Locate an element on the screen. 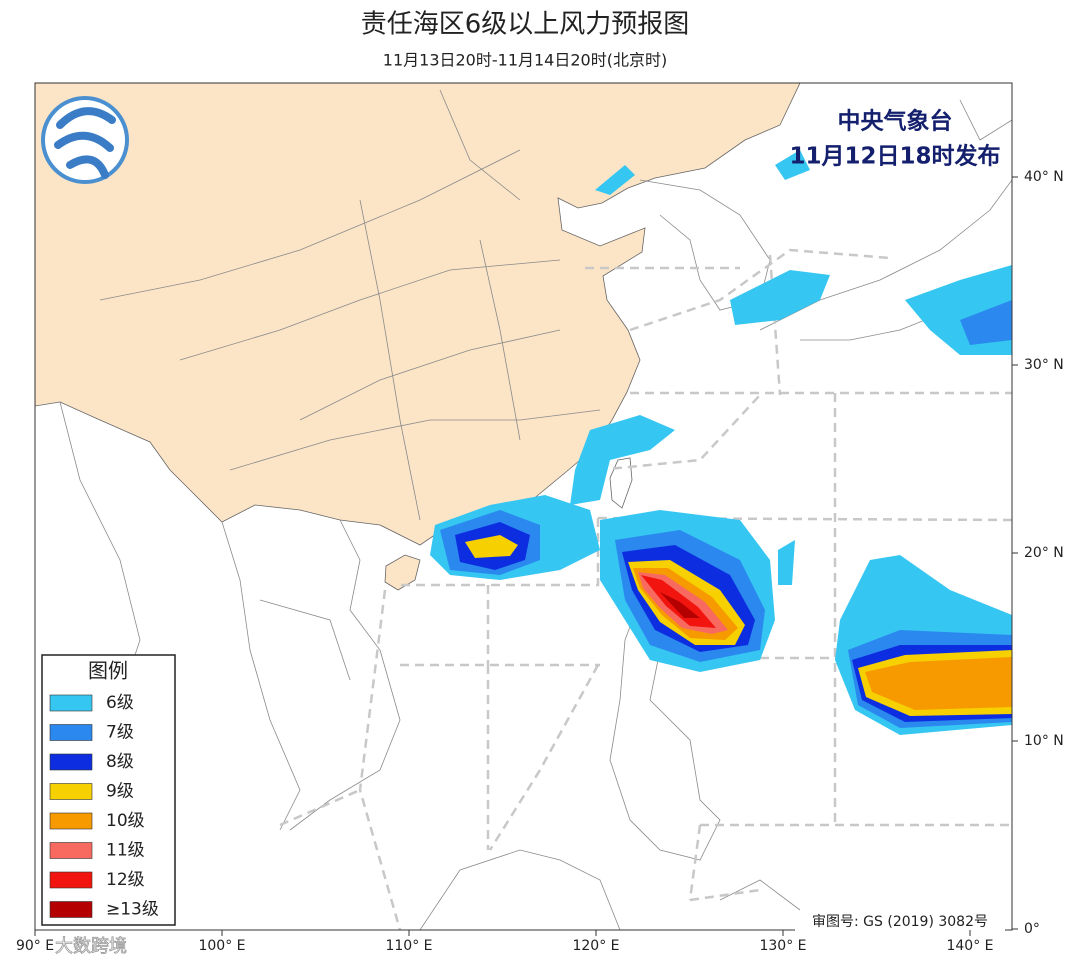  philippines is located at coordinates (665, 729).